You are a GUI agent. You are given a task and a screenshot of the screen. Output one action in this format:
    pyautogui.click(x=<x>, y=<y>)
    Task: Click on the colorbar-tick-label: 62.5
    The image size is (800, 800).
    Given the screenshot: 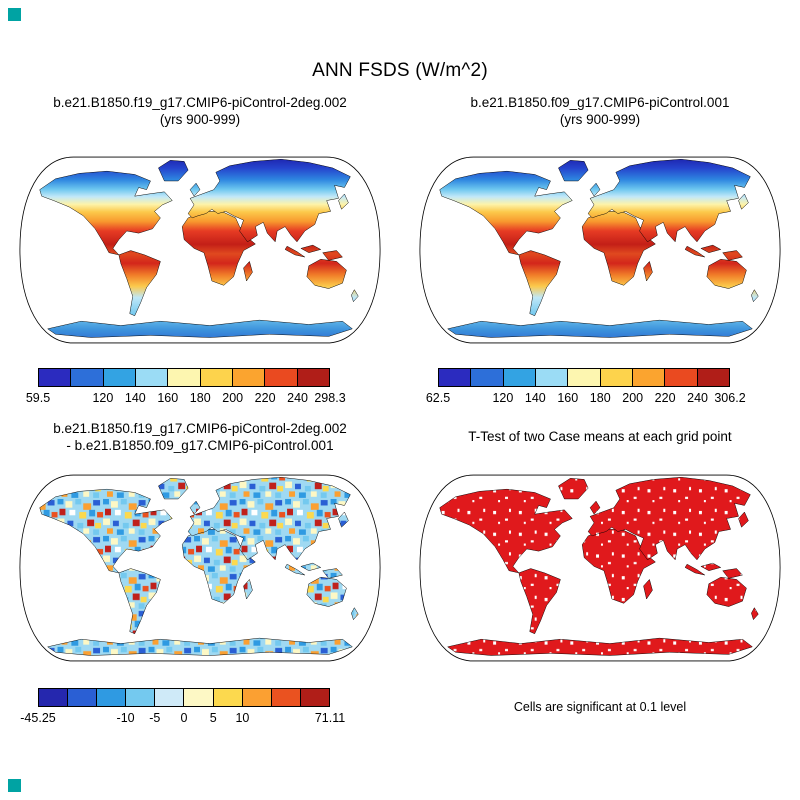 What is the action you would take?
    pyautogui.click(x=438, y=398)
    